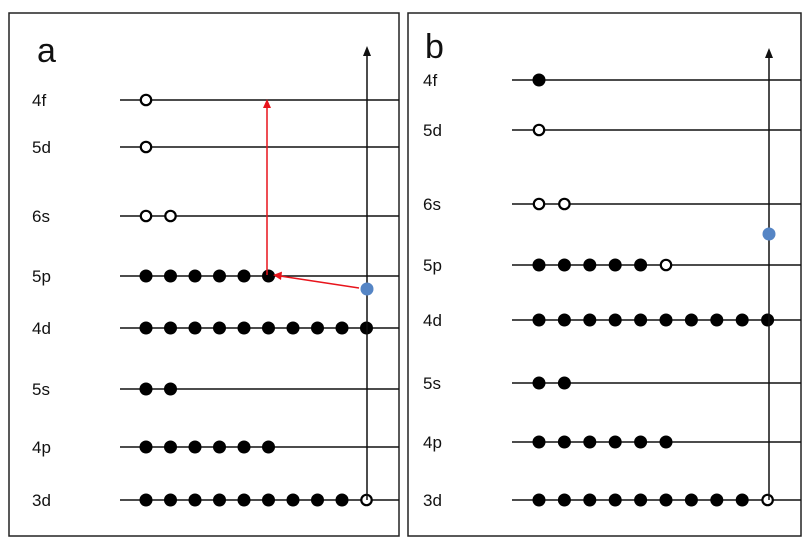 Image resolution: width=802 pixels, height=539 pixels. Describe the element at coordinates (612, 500) in the screenshot. I see `level-3d: 3d` at that location.